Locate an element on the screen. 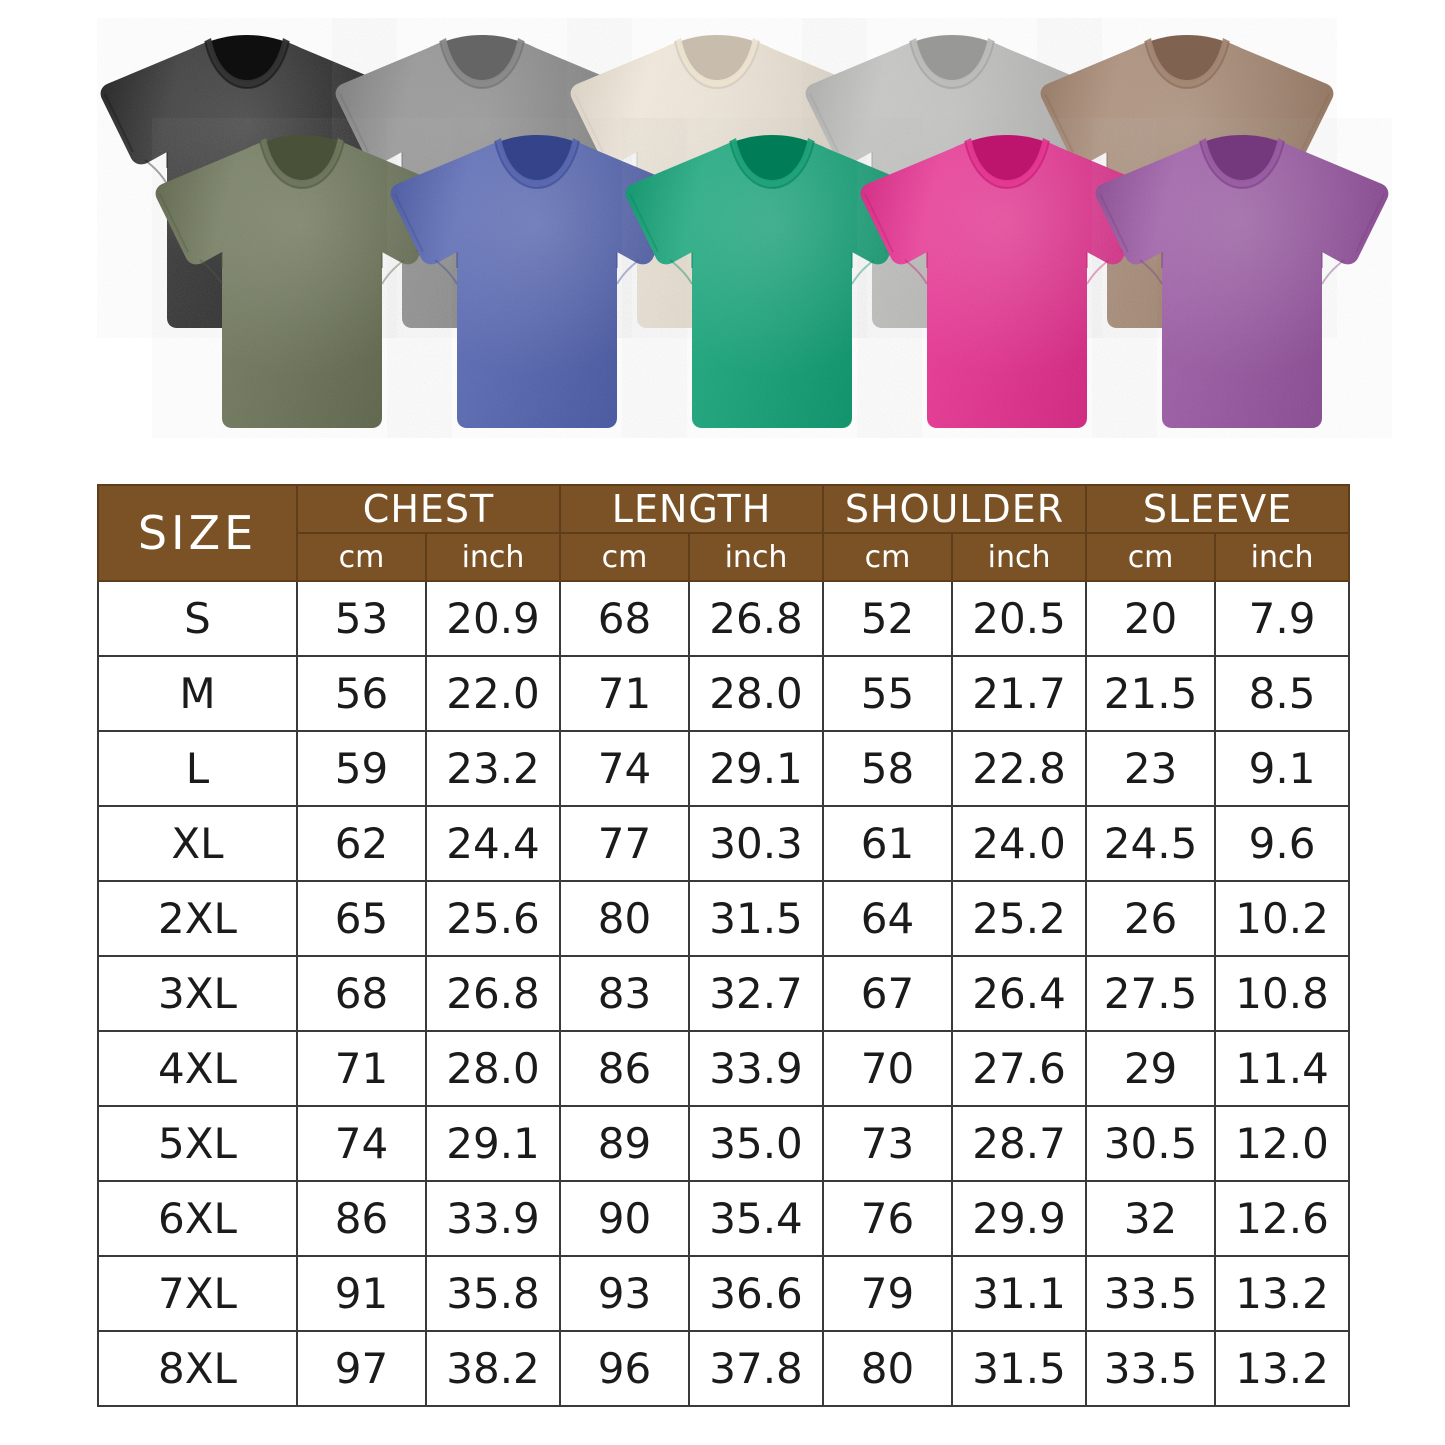  header-chest: CHEST is located at coordinates (428, 509).